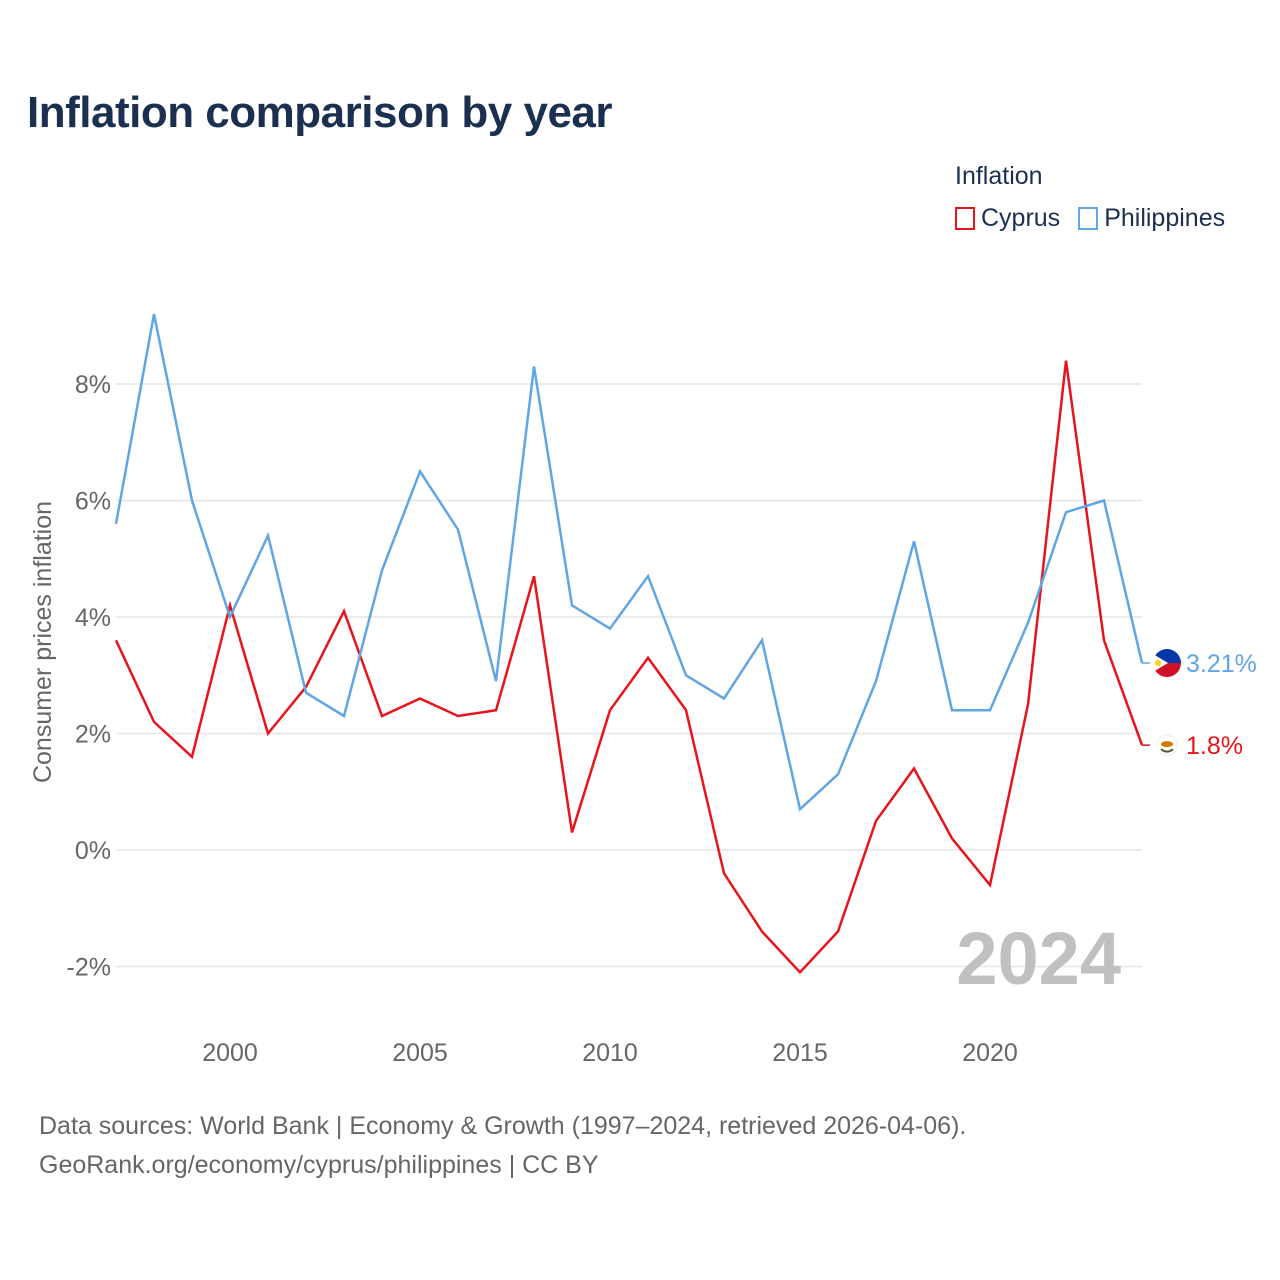  I want to click on y-tick-label: 6%, so click(93, 502).